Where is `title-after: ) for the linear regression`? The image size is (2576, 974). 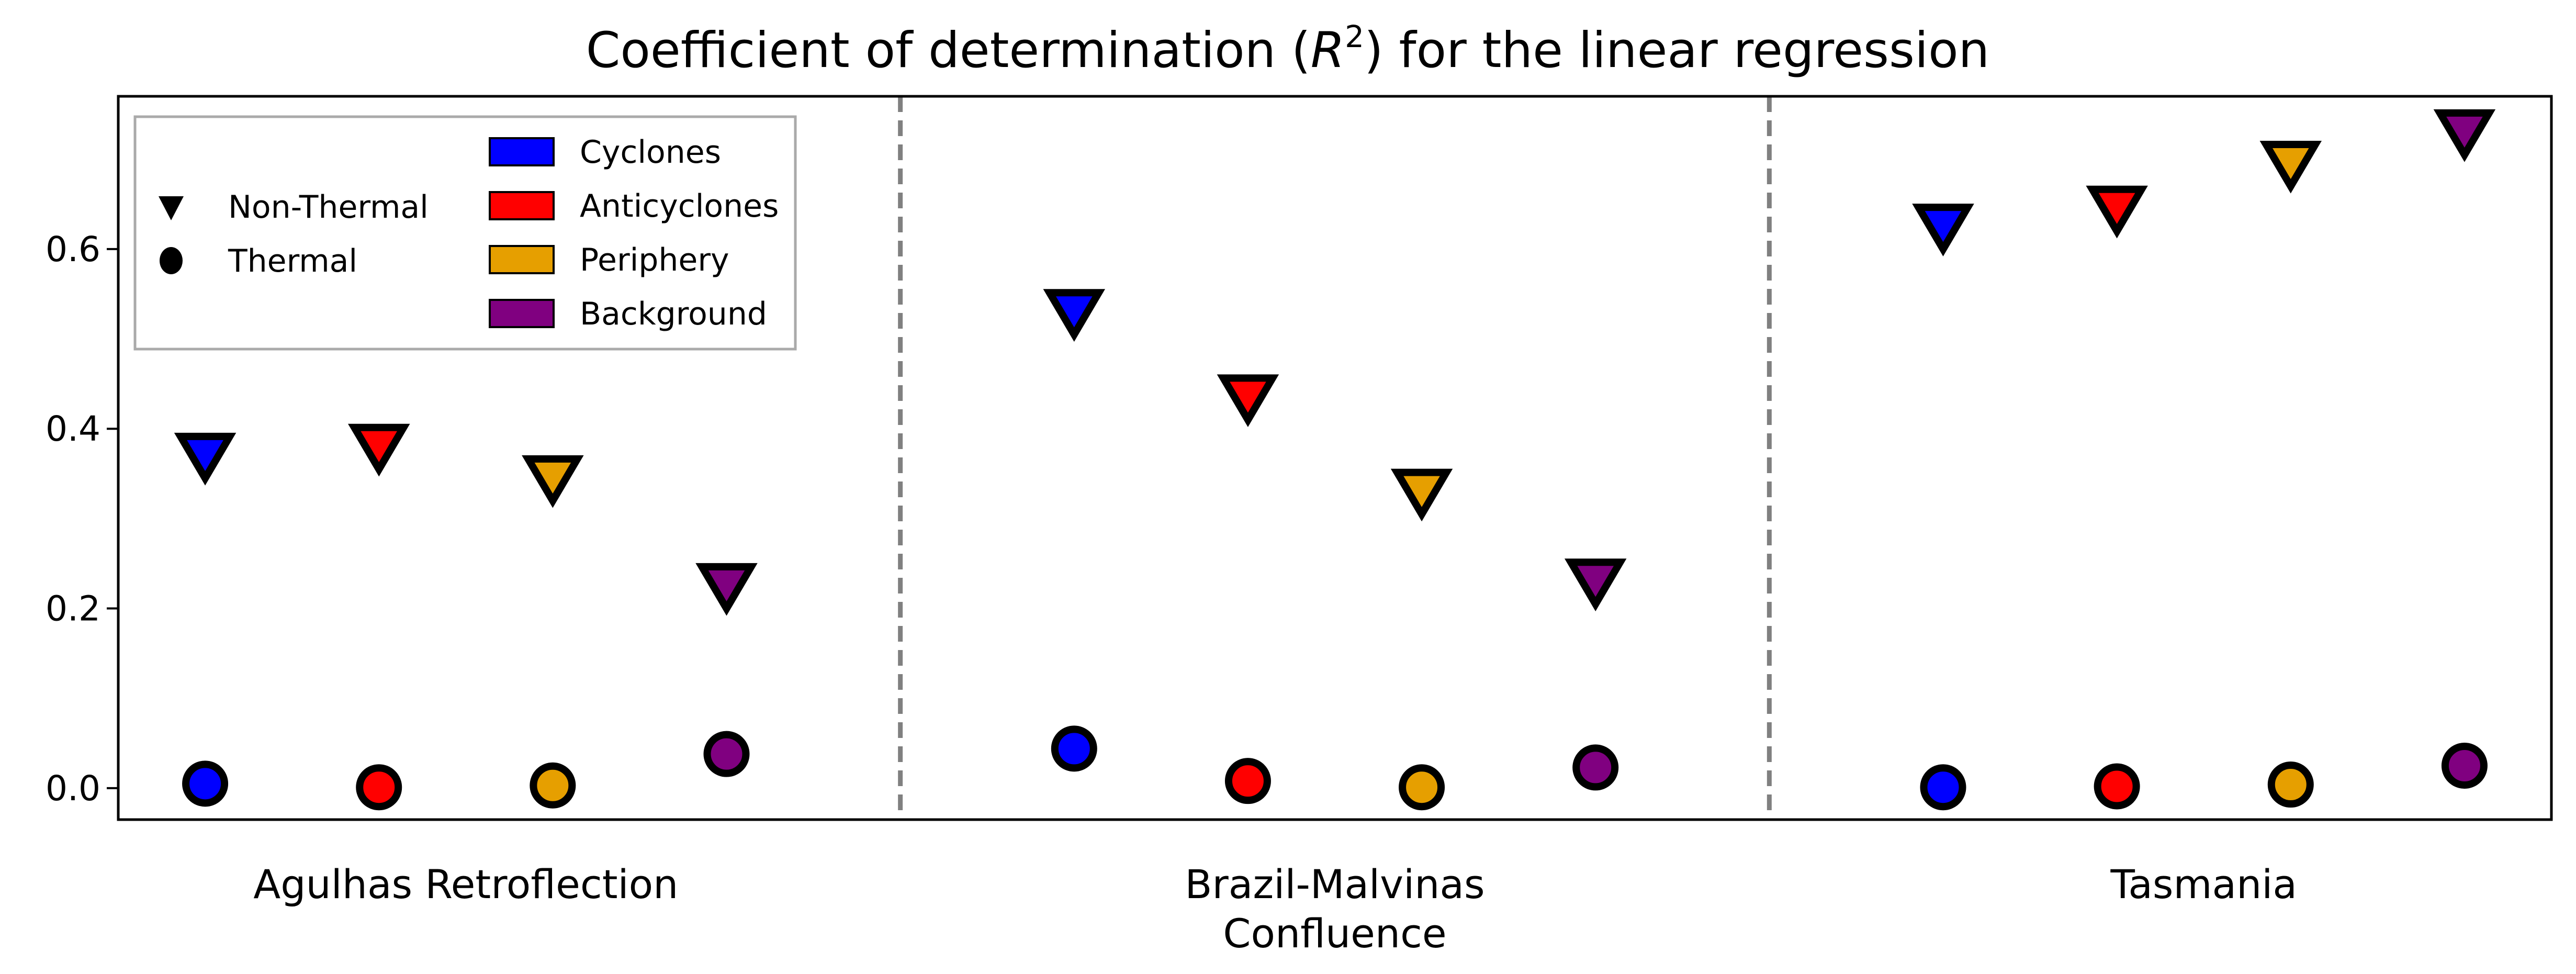
title-after: ) for the linear regression is located at coordinates (1677, 50).